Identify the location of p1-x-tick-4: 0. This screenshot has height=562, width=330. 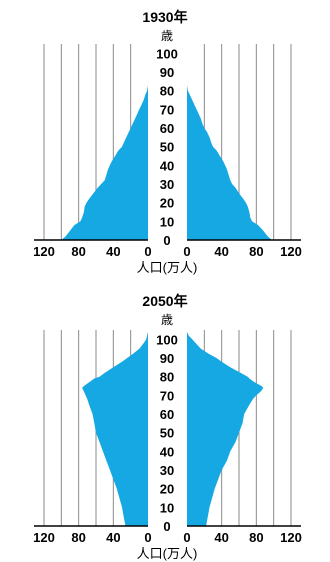
(186, 251).